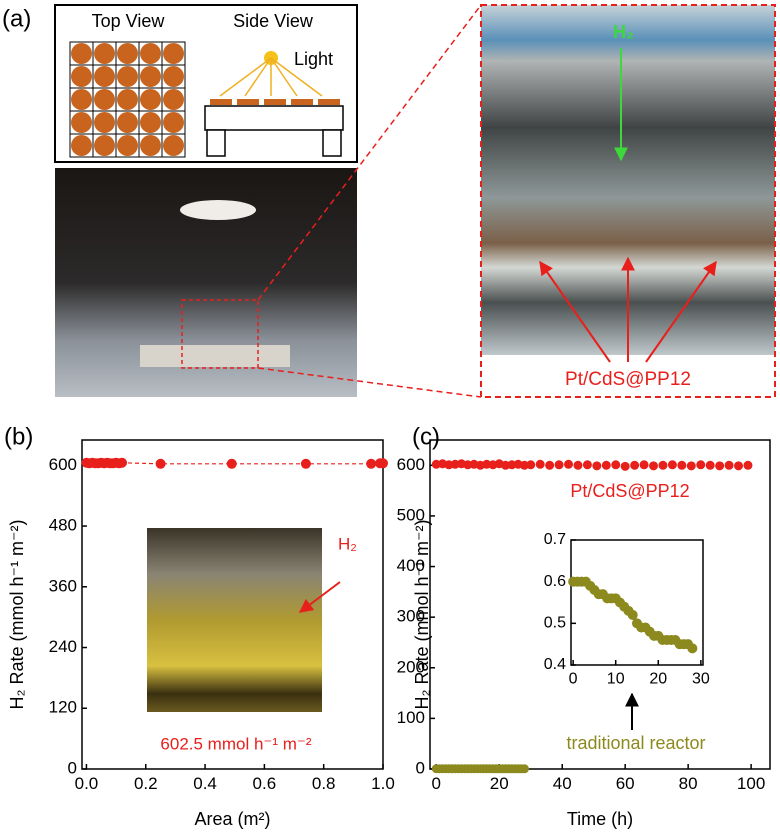 The width and height of the screenshot is (780, 840). I want to click on panel-label: (c), so click(426, 436).